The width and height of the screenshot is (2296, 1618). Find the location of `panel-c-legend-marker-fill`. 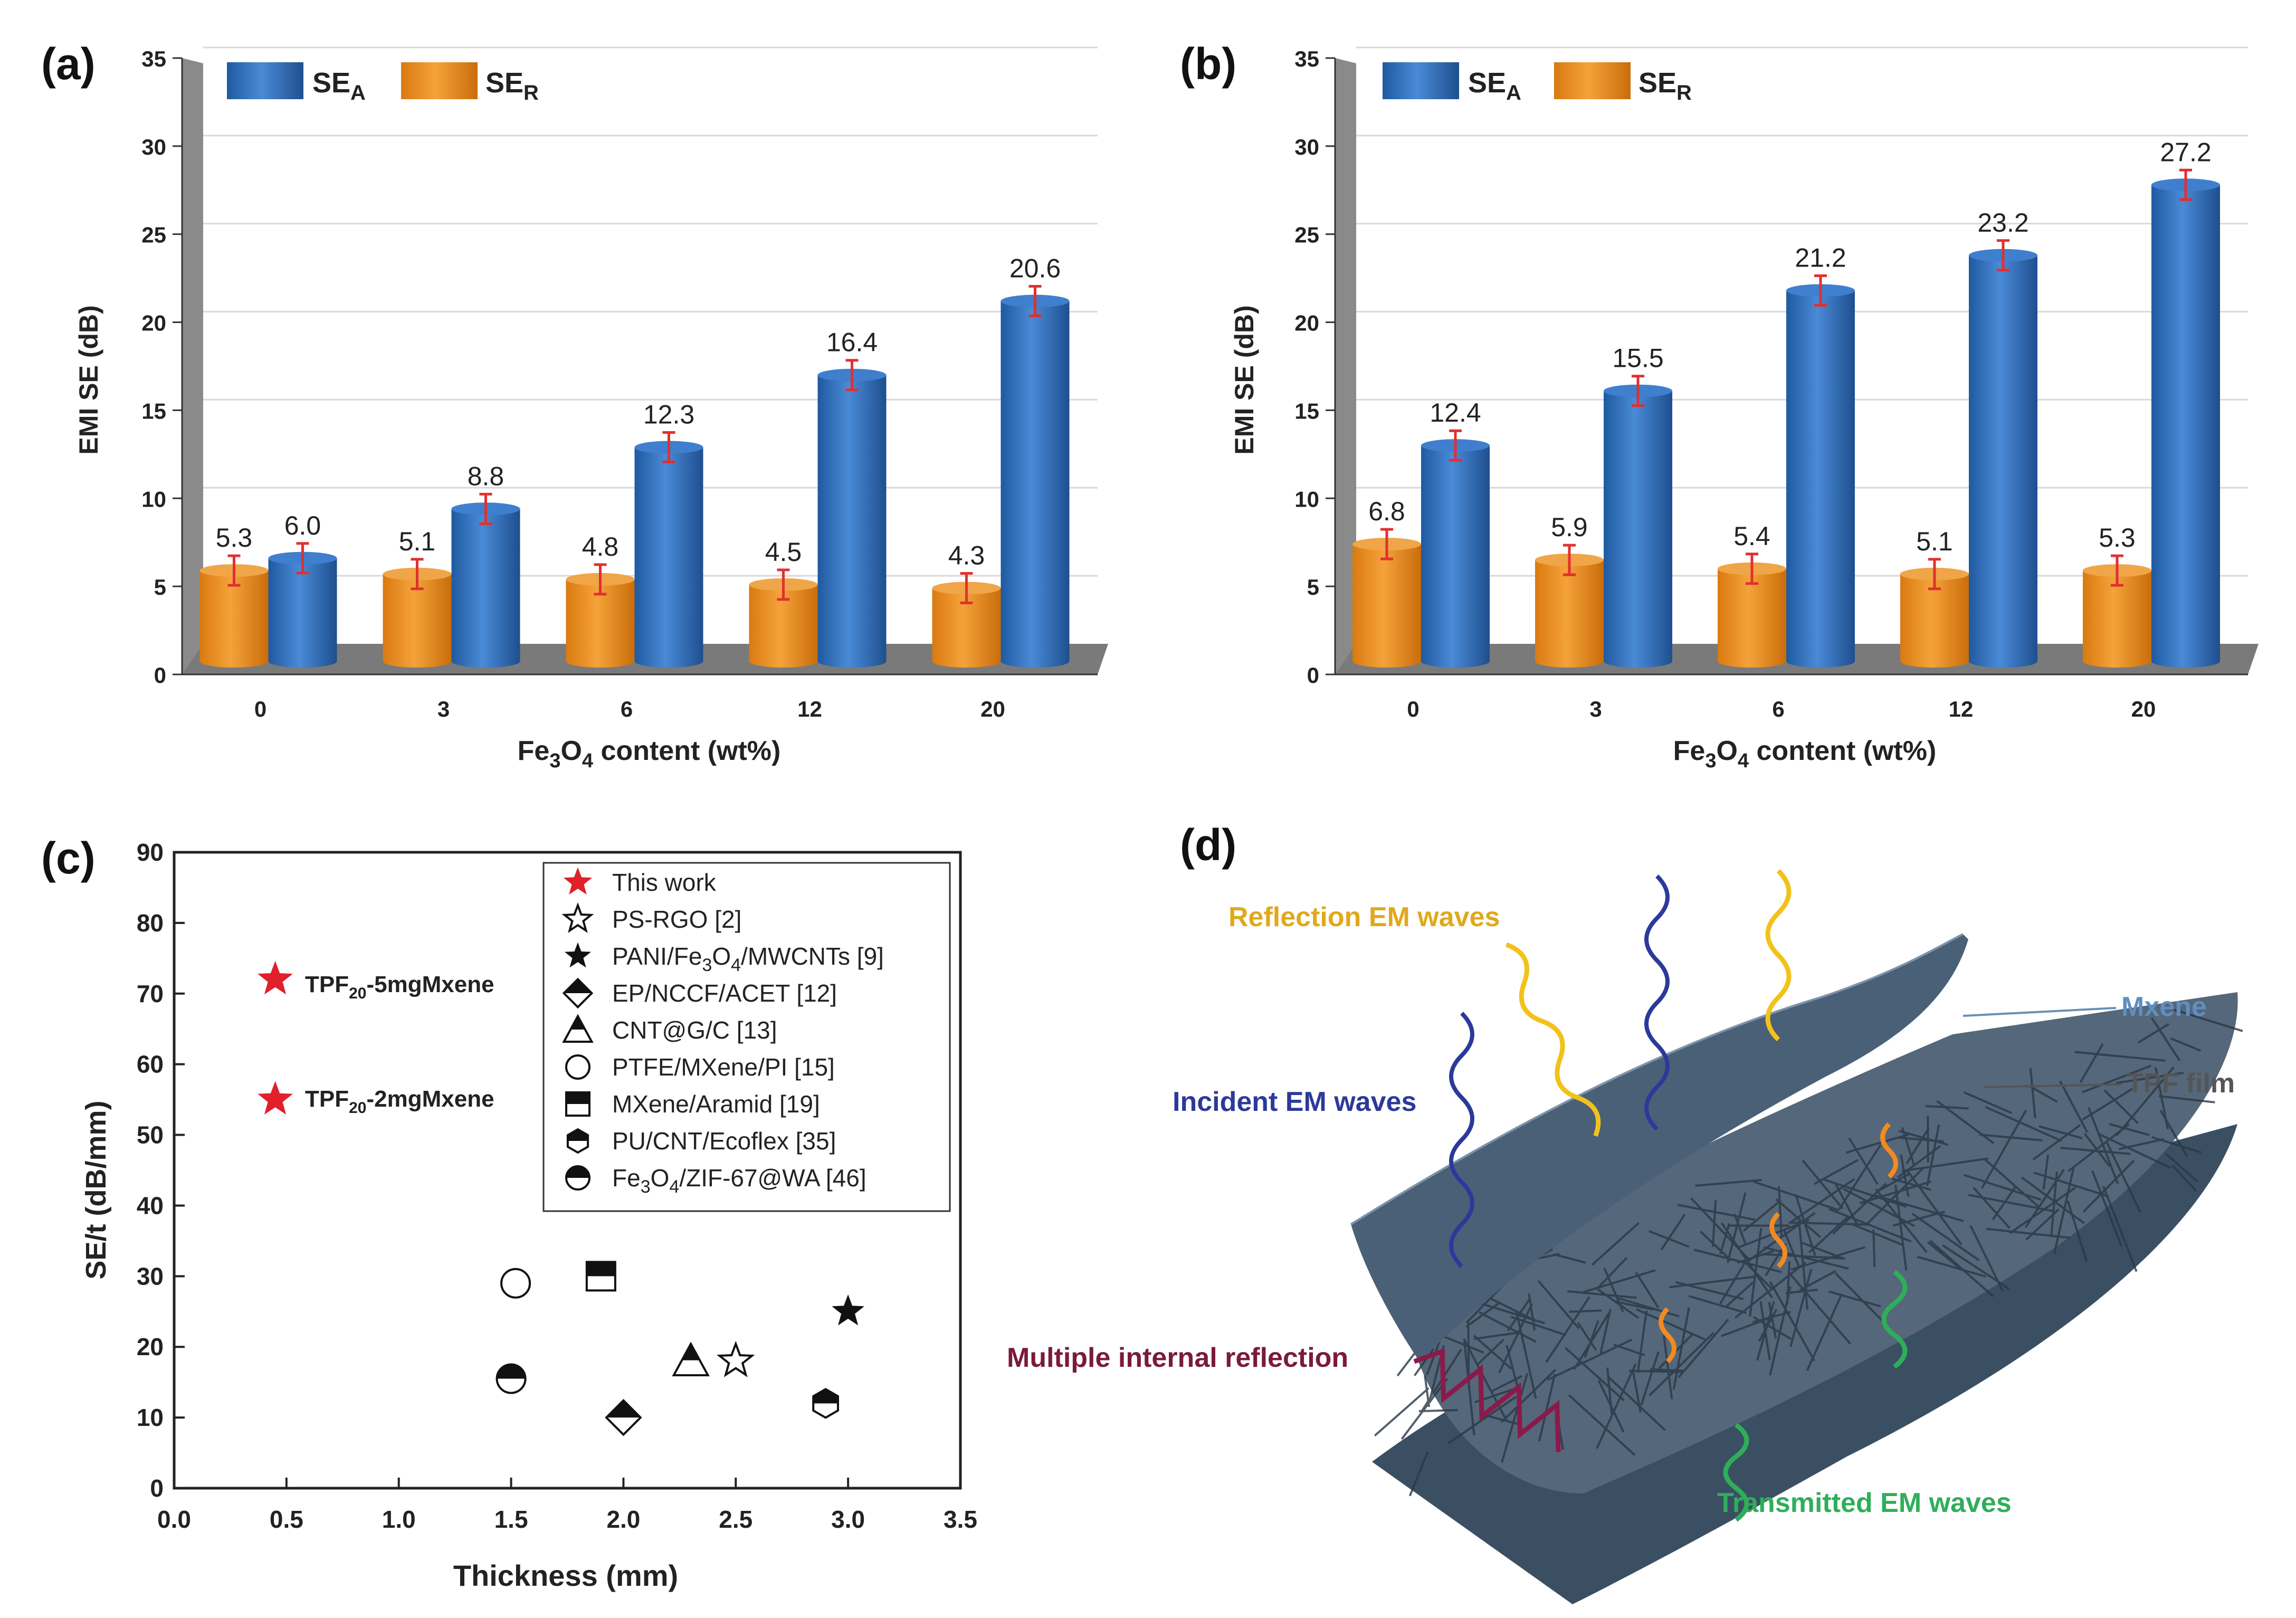

panel-c-legend-marker-fill is located at coordinates (578, 1023).